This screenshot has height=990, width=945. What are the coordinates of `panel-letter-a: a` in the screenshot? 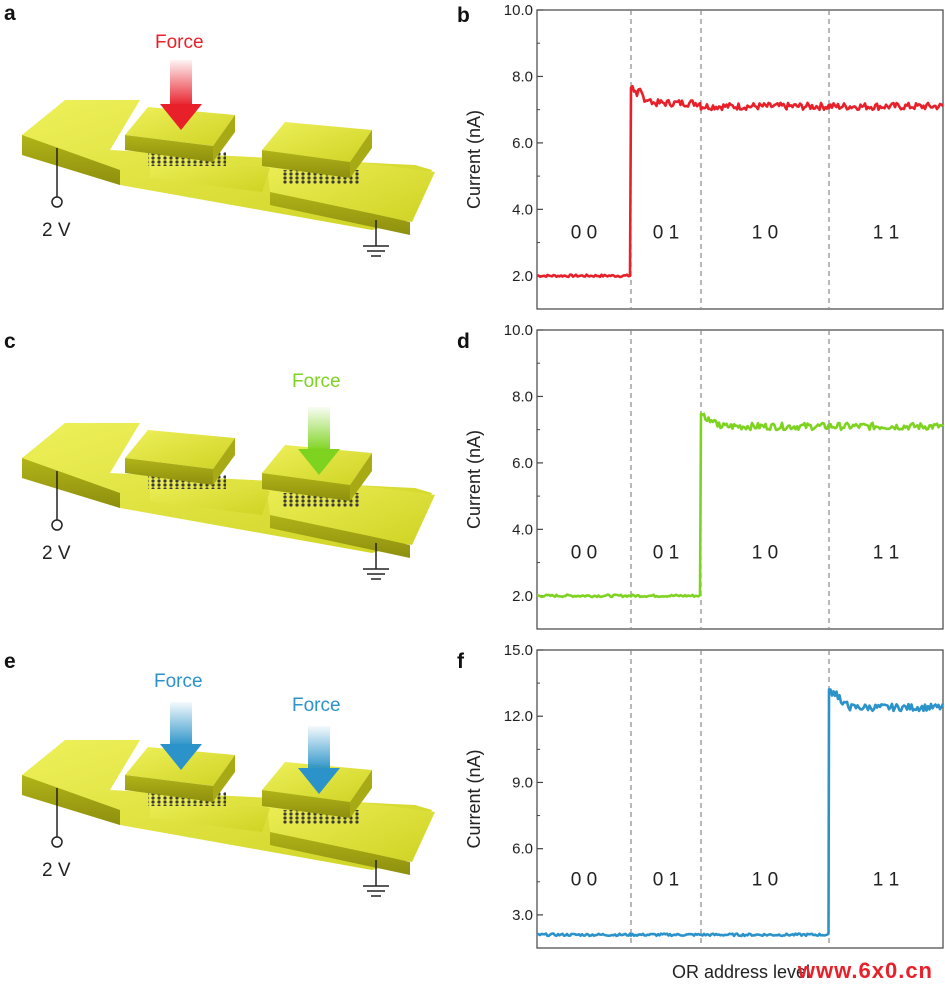 It's located at (10, 13).